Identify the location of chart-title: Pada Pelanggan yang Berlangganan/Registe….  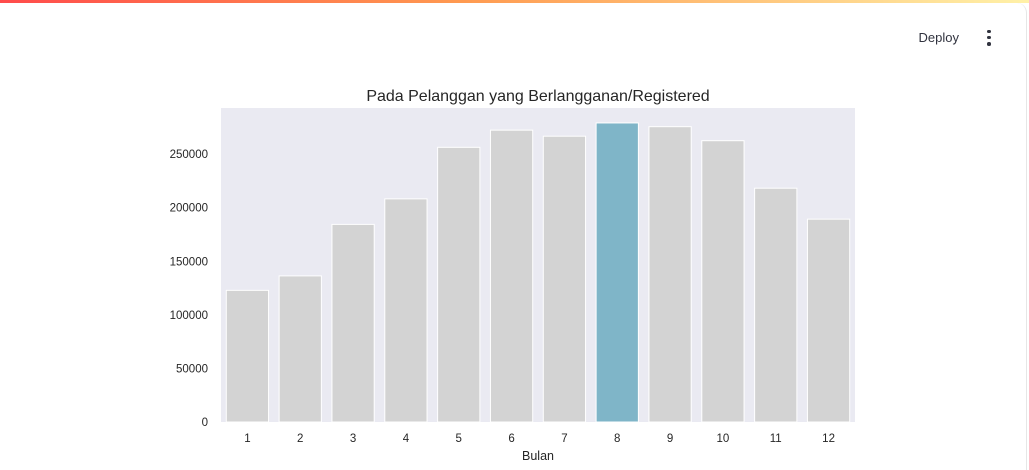
(537, 96).